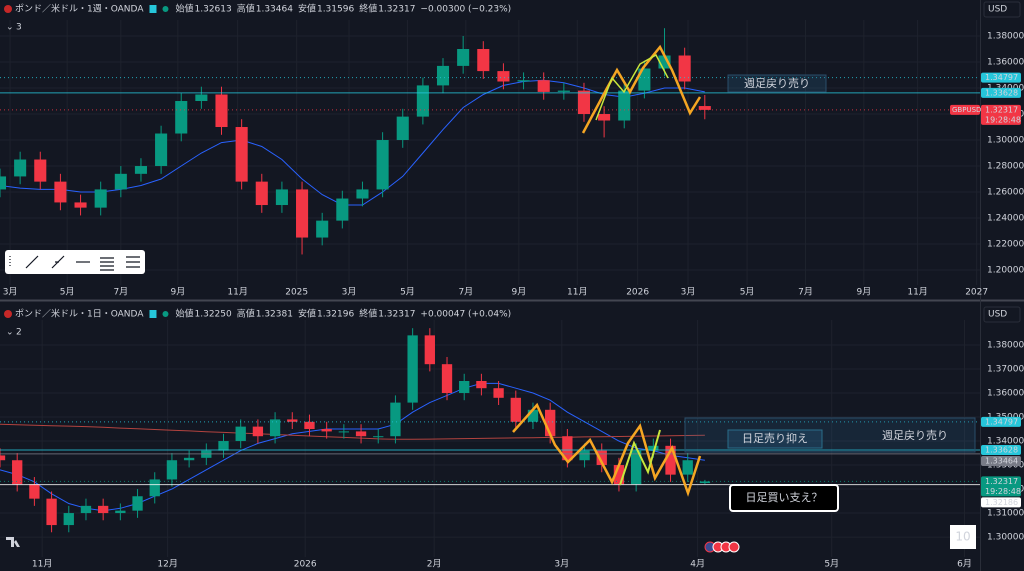 The width and height of the screenshot is (1024, 571). Describe the element at coordinates (1001, 109) in the screenshot. I see `price-tag-label: 1.32317` at that location.